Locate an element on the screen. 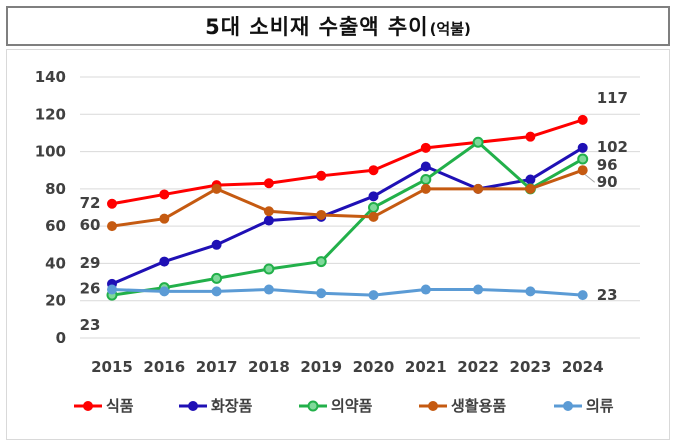 The image size is (680, 446). y-tick-label: 60 is located at coordinates (55, 226).